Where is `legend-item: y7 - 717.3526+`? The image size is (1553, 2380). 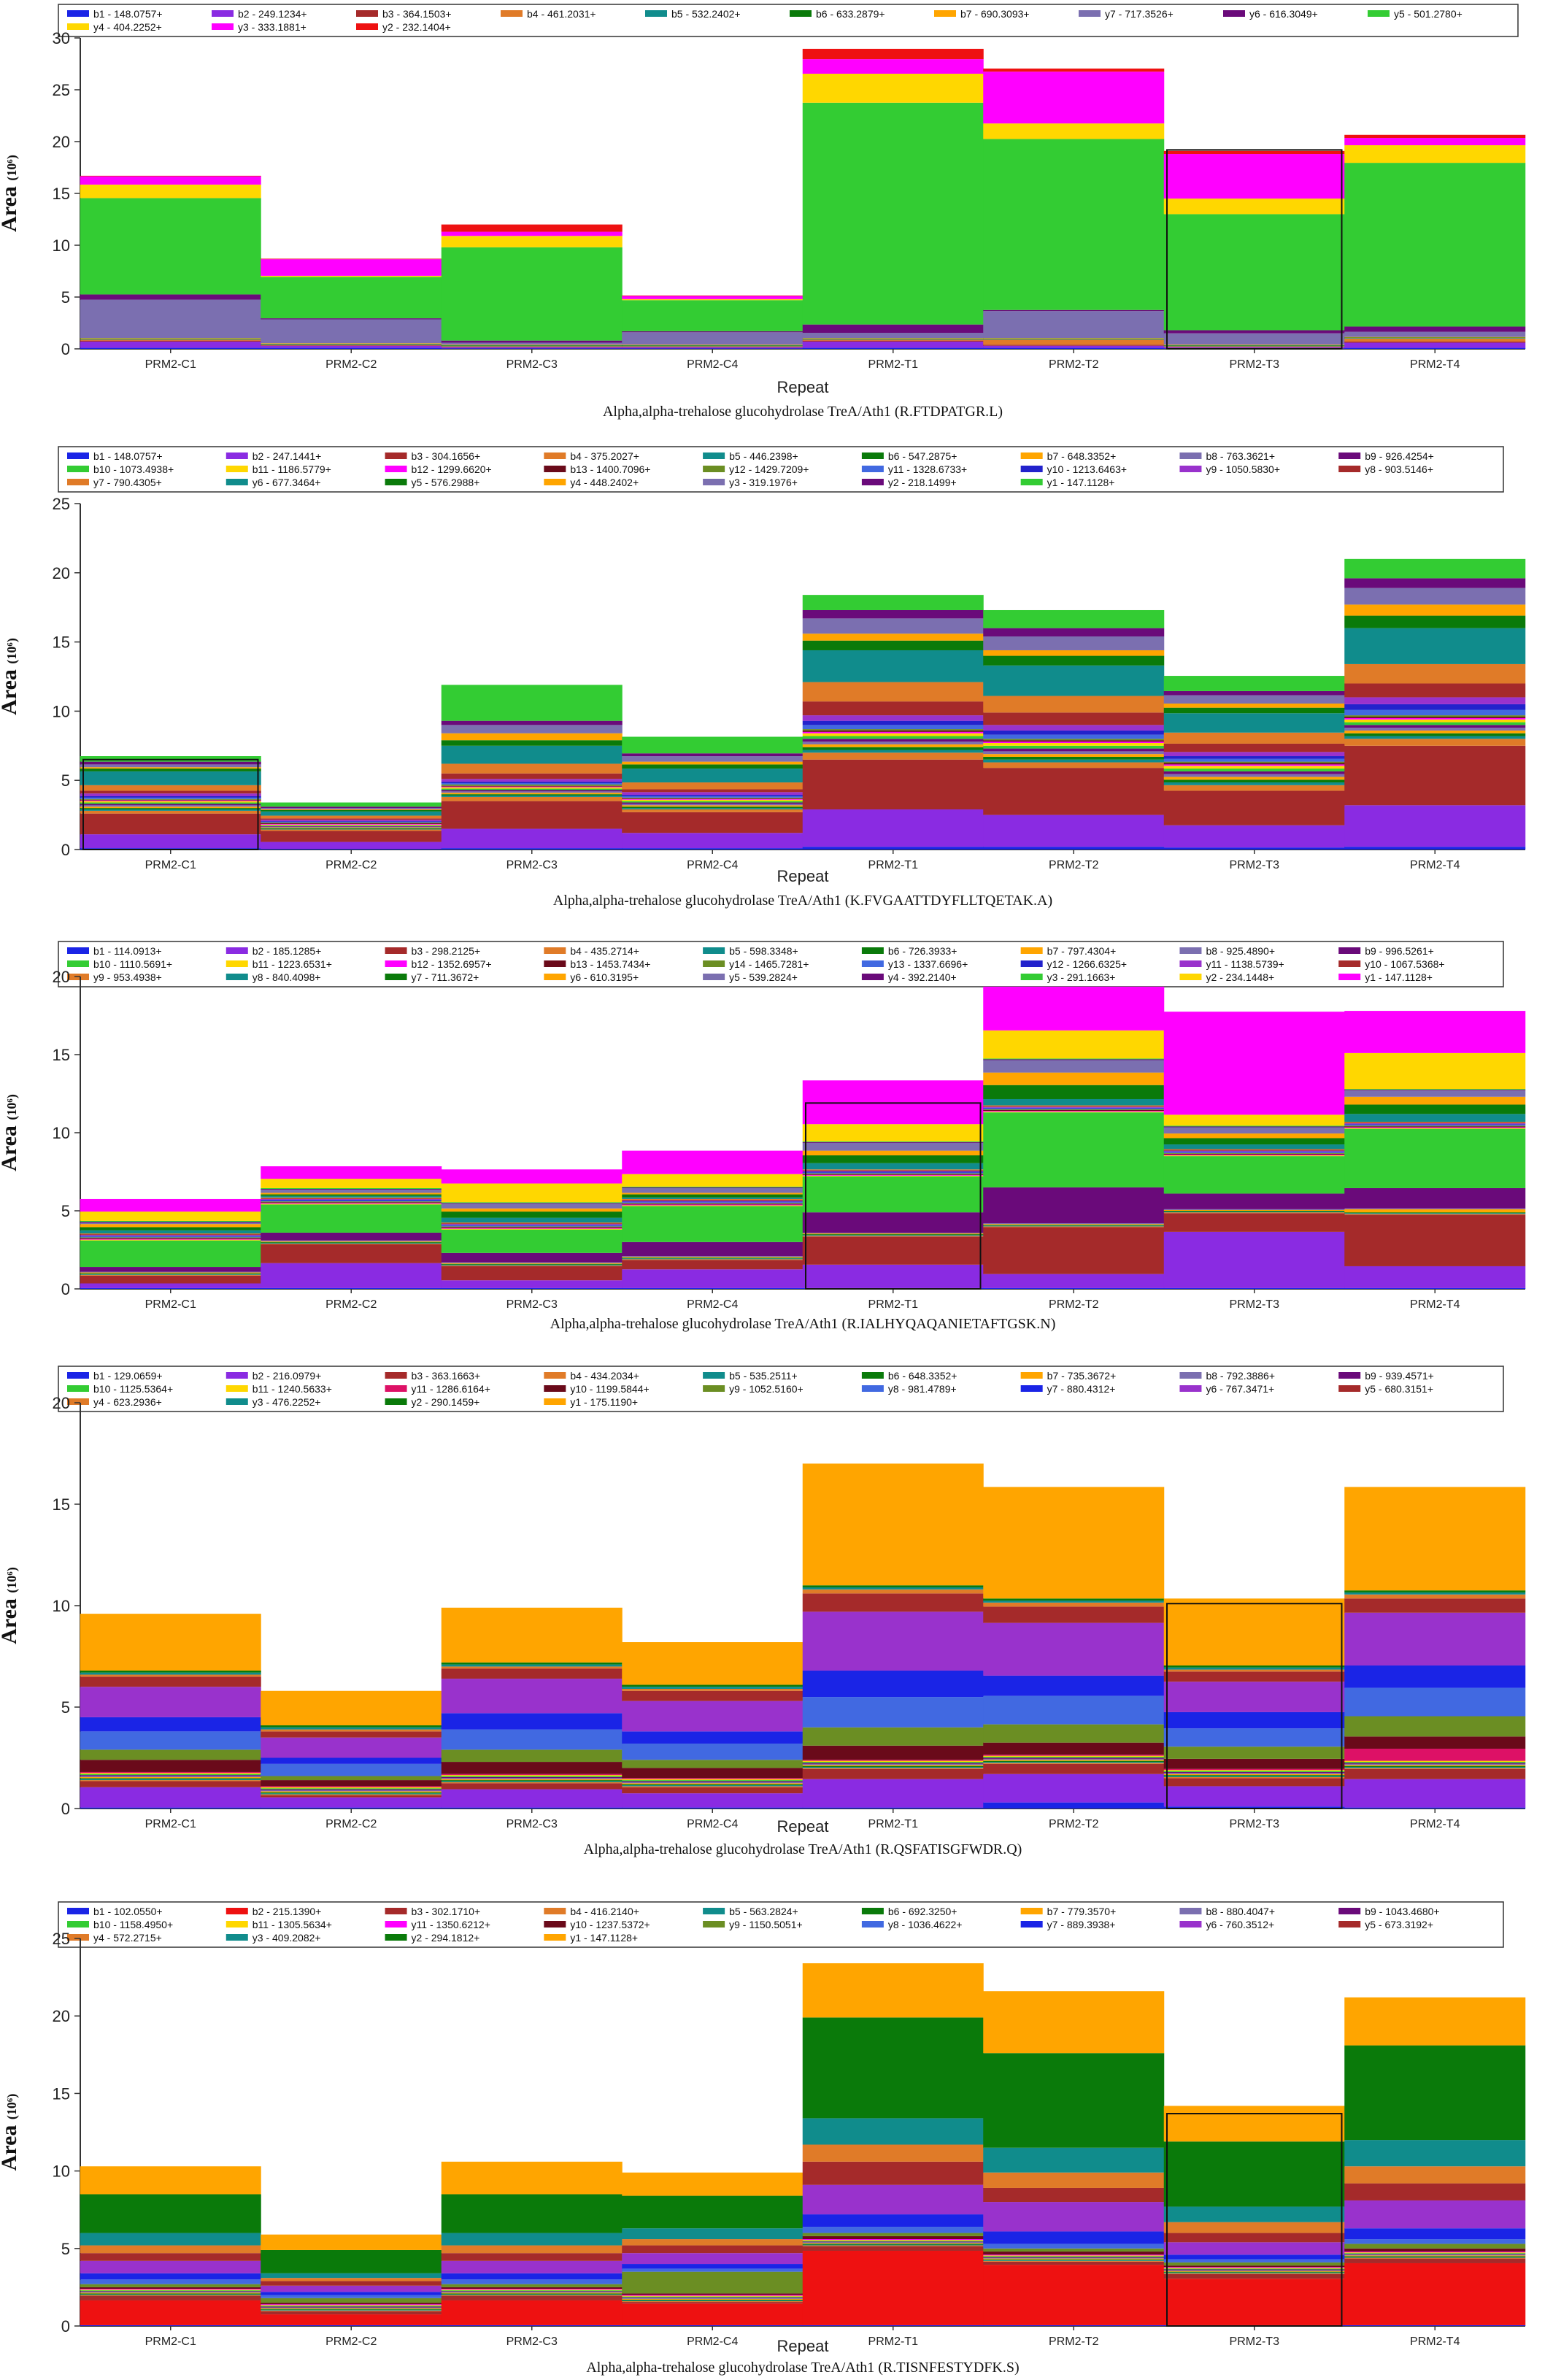
legend-item: y7 - 717.3526+ is located at coordinates (1126, 14).